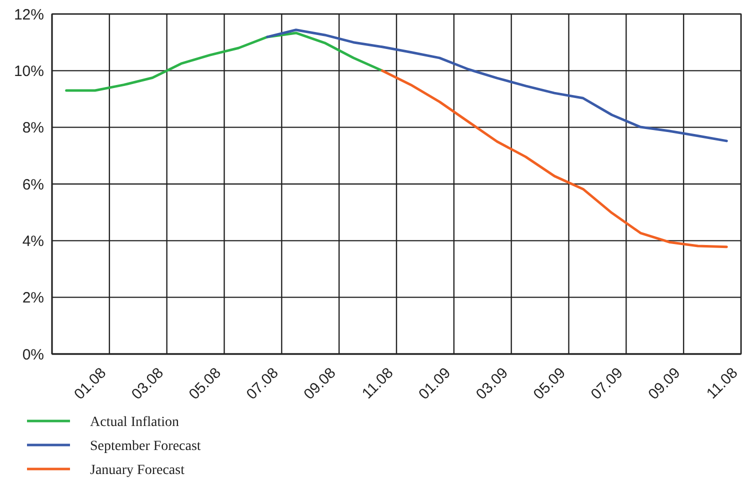  I want to click on y-tick-label: 0%, so click(33, 355).